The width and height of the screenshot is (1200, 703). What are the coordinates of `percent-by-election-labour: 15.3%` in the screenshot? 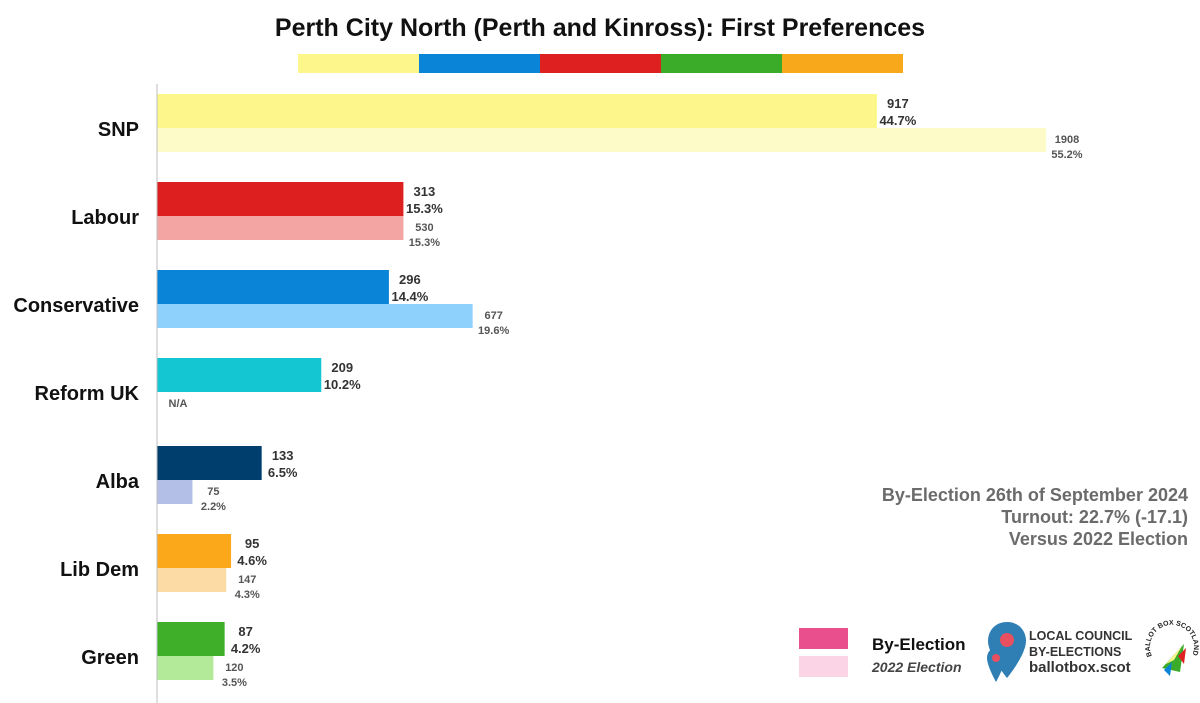 It's located at (424, 208).